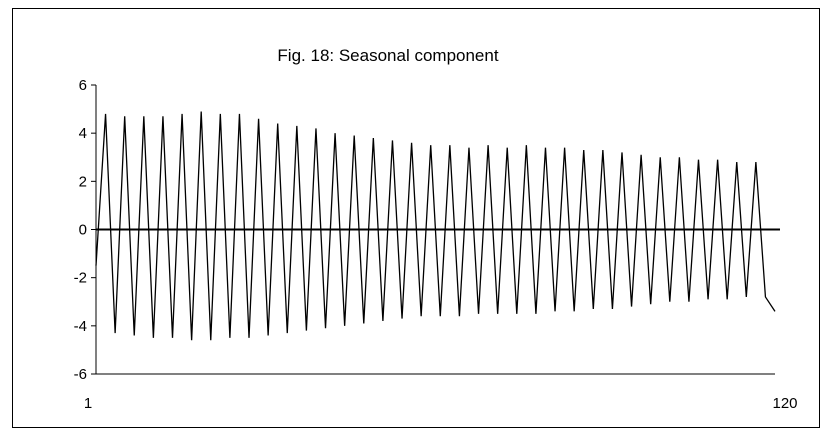 The height and width of the screenshot is (428, 830). Describe the element at coordinates (80, 278) in the screenshot. I see `y-tick-label: -2` at that location.